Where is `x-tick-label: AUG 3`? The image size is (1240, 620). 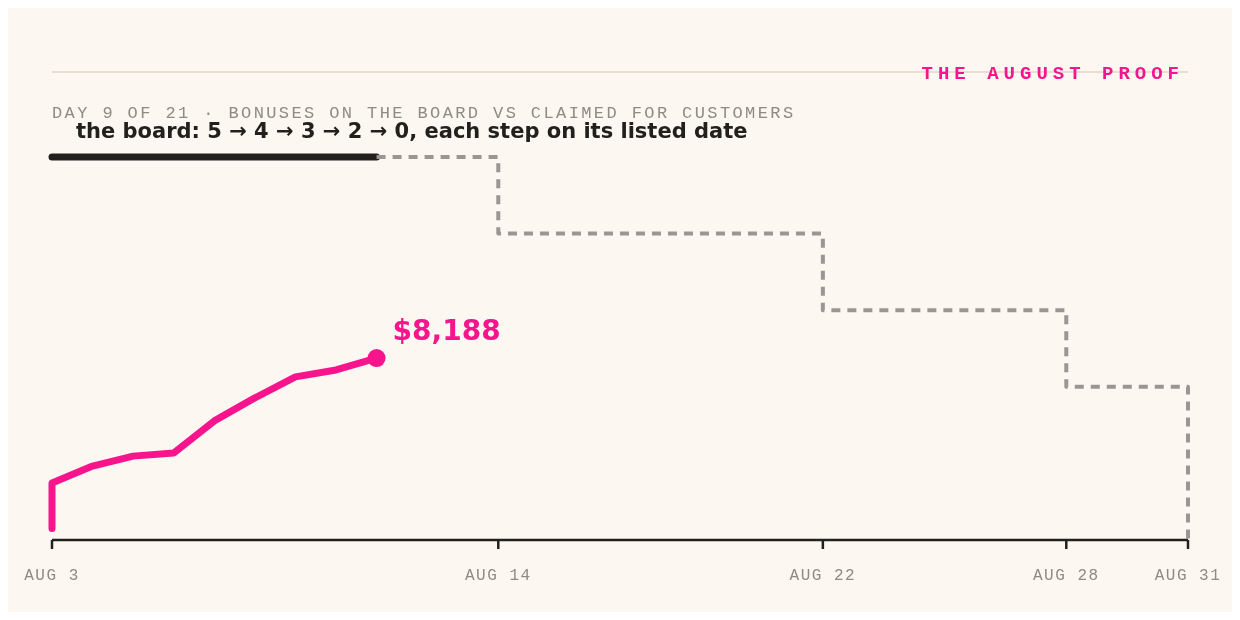 x-tick-label: AUG 3 is located at coordinates (52, 576).